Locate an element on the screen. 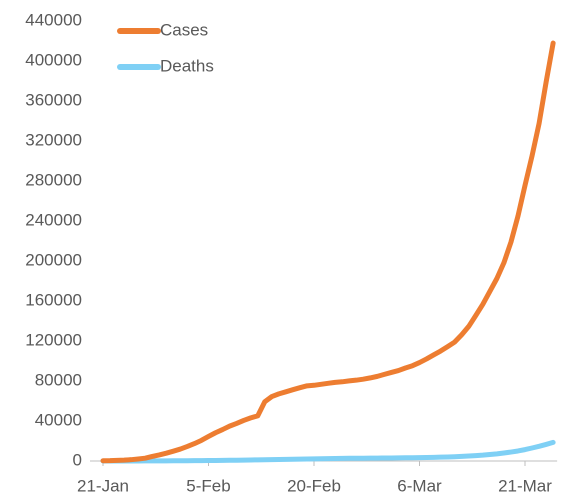 This screenshot has width=563, height=500. legend-label: Deaths is located at coordinates (187, 65).